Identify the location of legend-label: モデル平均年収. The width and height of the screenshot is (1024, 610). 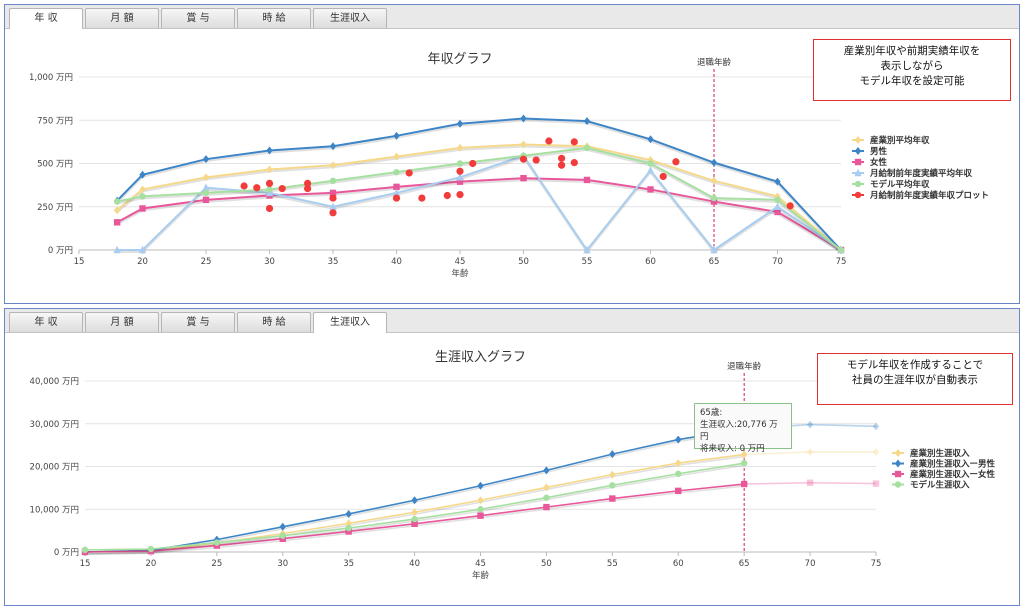
(900, 184).